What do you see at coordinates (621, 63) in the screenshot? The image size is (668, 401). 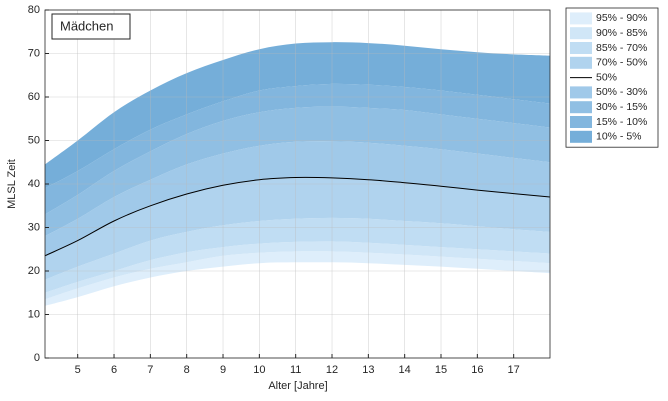 I see `legend-label: 70% - 50%` at bounding box center [621, 63].